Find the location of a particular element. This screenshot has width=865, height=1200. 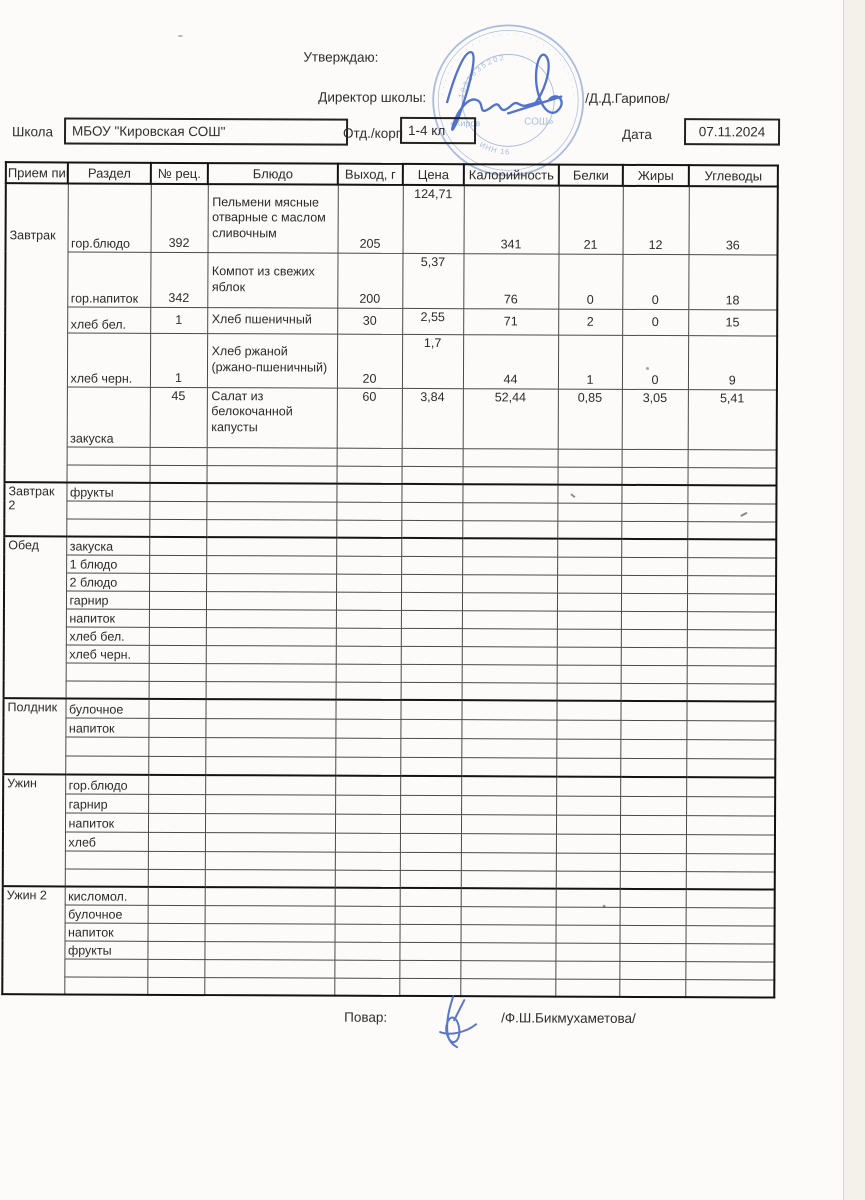

price-cell: 3,84 is located at coordinates (432, 418).